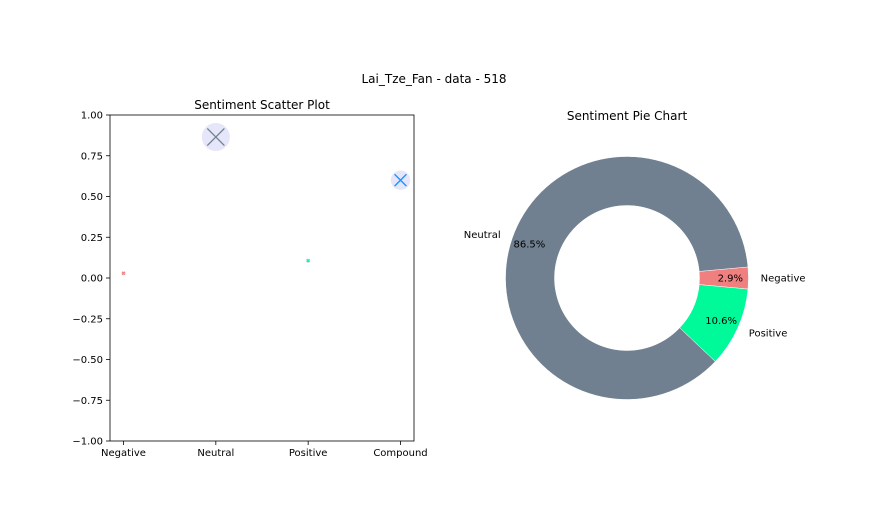  Describe the element at coordinates (87, 360) in the screenshot. I see `y-tick-label: −0.50` at that location.